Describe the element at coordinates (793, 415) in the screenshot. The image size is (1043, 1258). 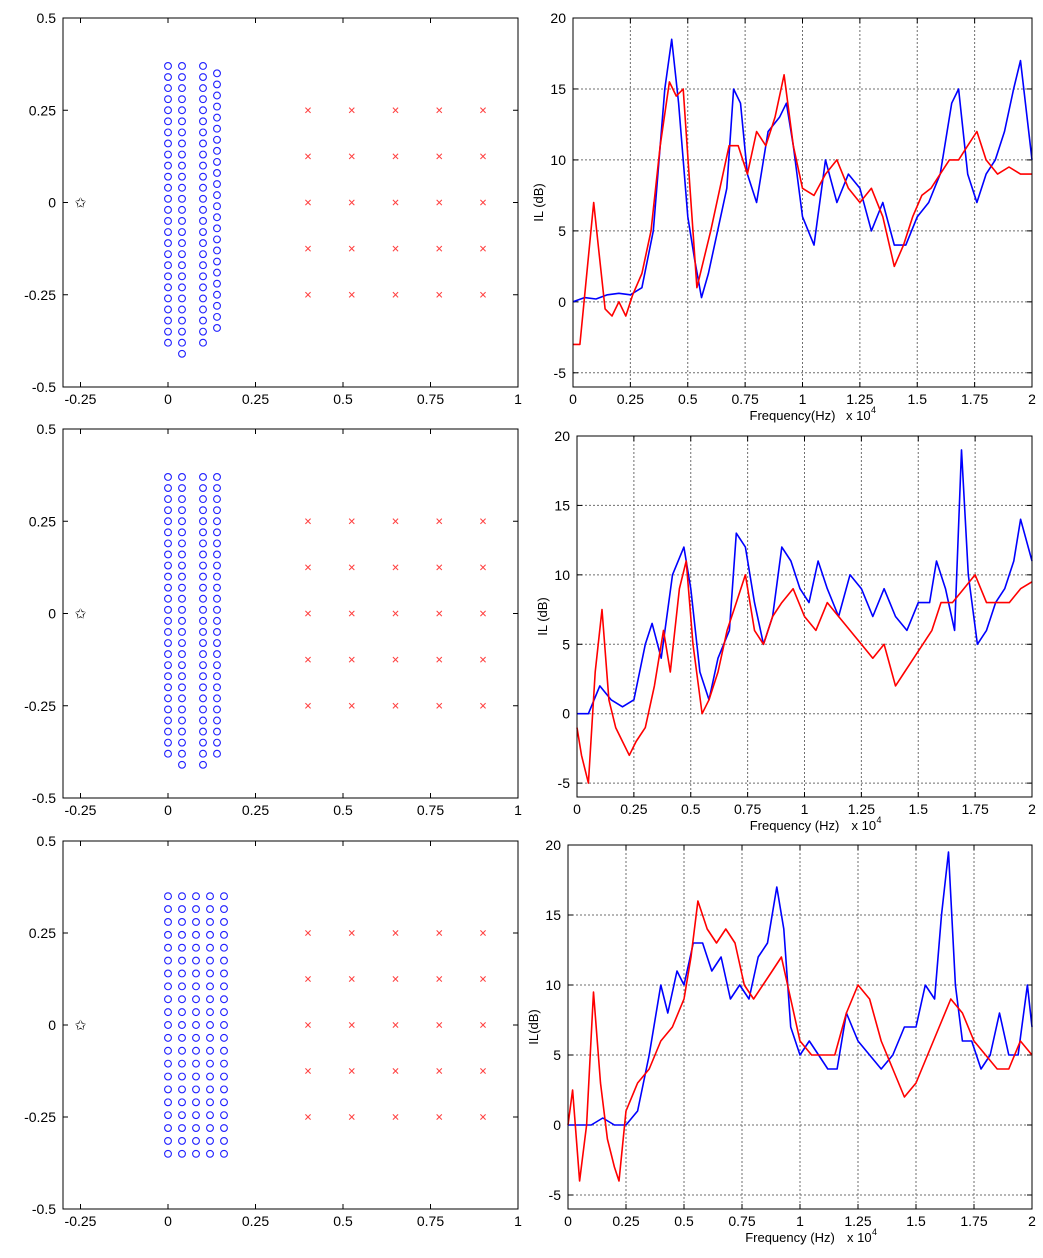
I see `x-axis-label: Frequency(Hz)` at that location.